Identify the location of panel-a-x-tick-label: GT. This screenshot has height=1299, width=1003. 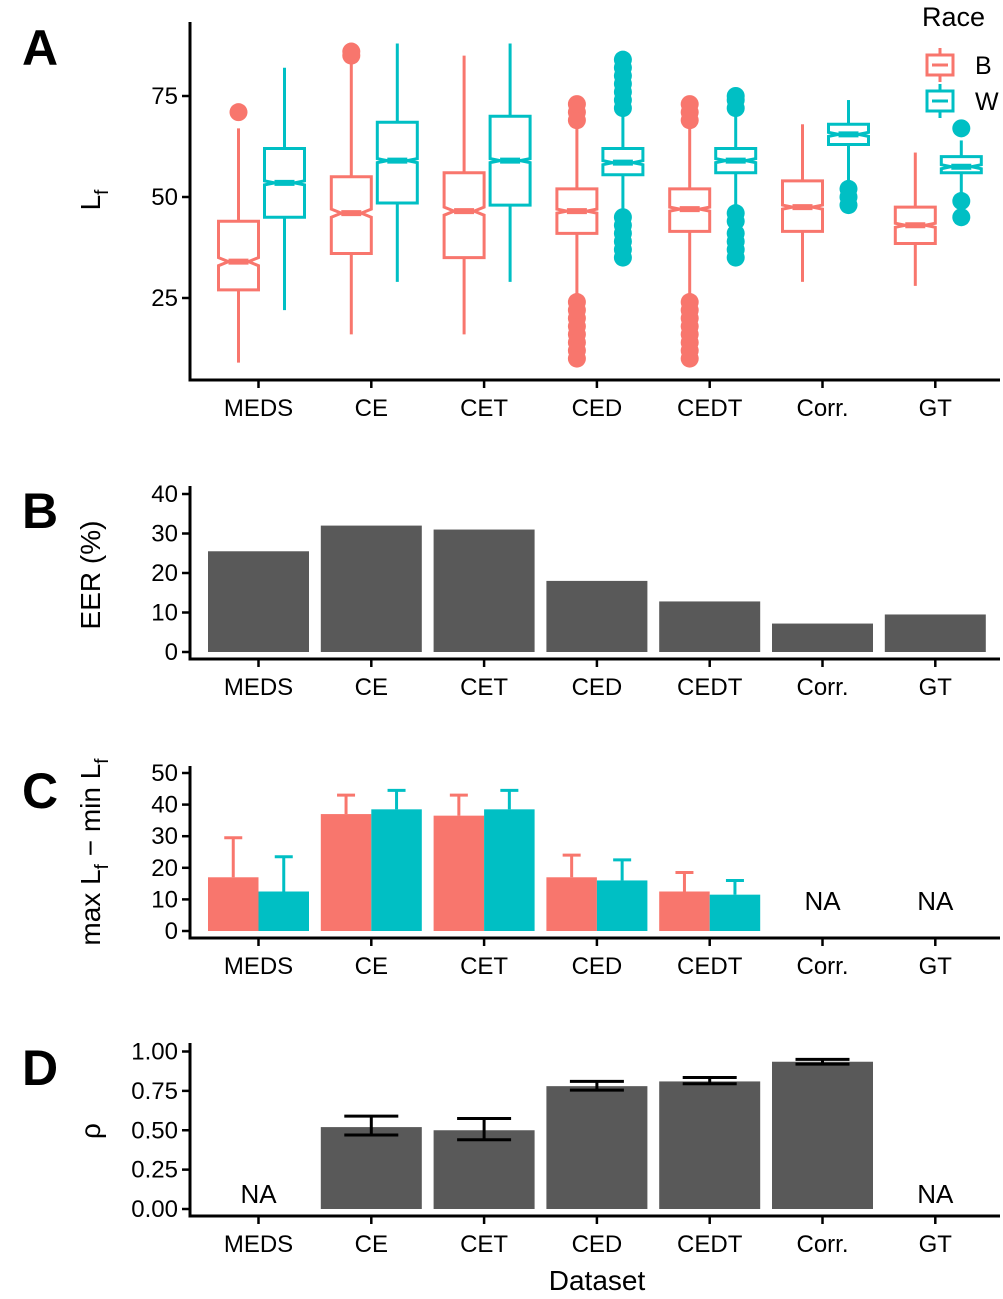
(936, 408).